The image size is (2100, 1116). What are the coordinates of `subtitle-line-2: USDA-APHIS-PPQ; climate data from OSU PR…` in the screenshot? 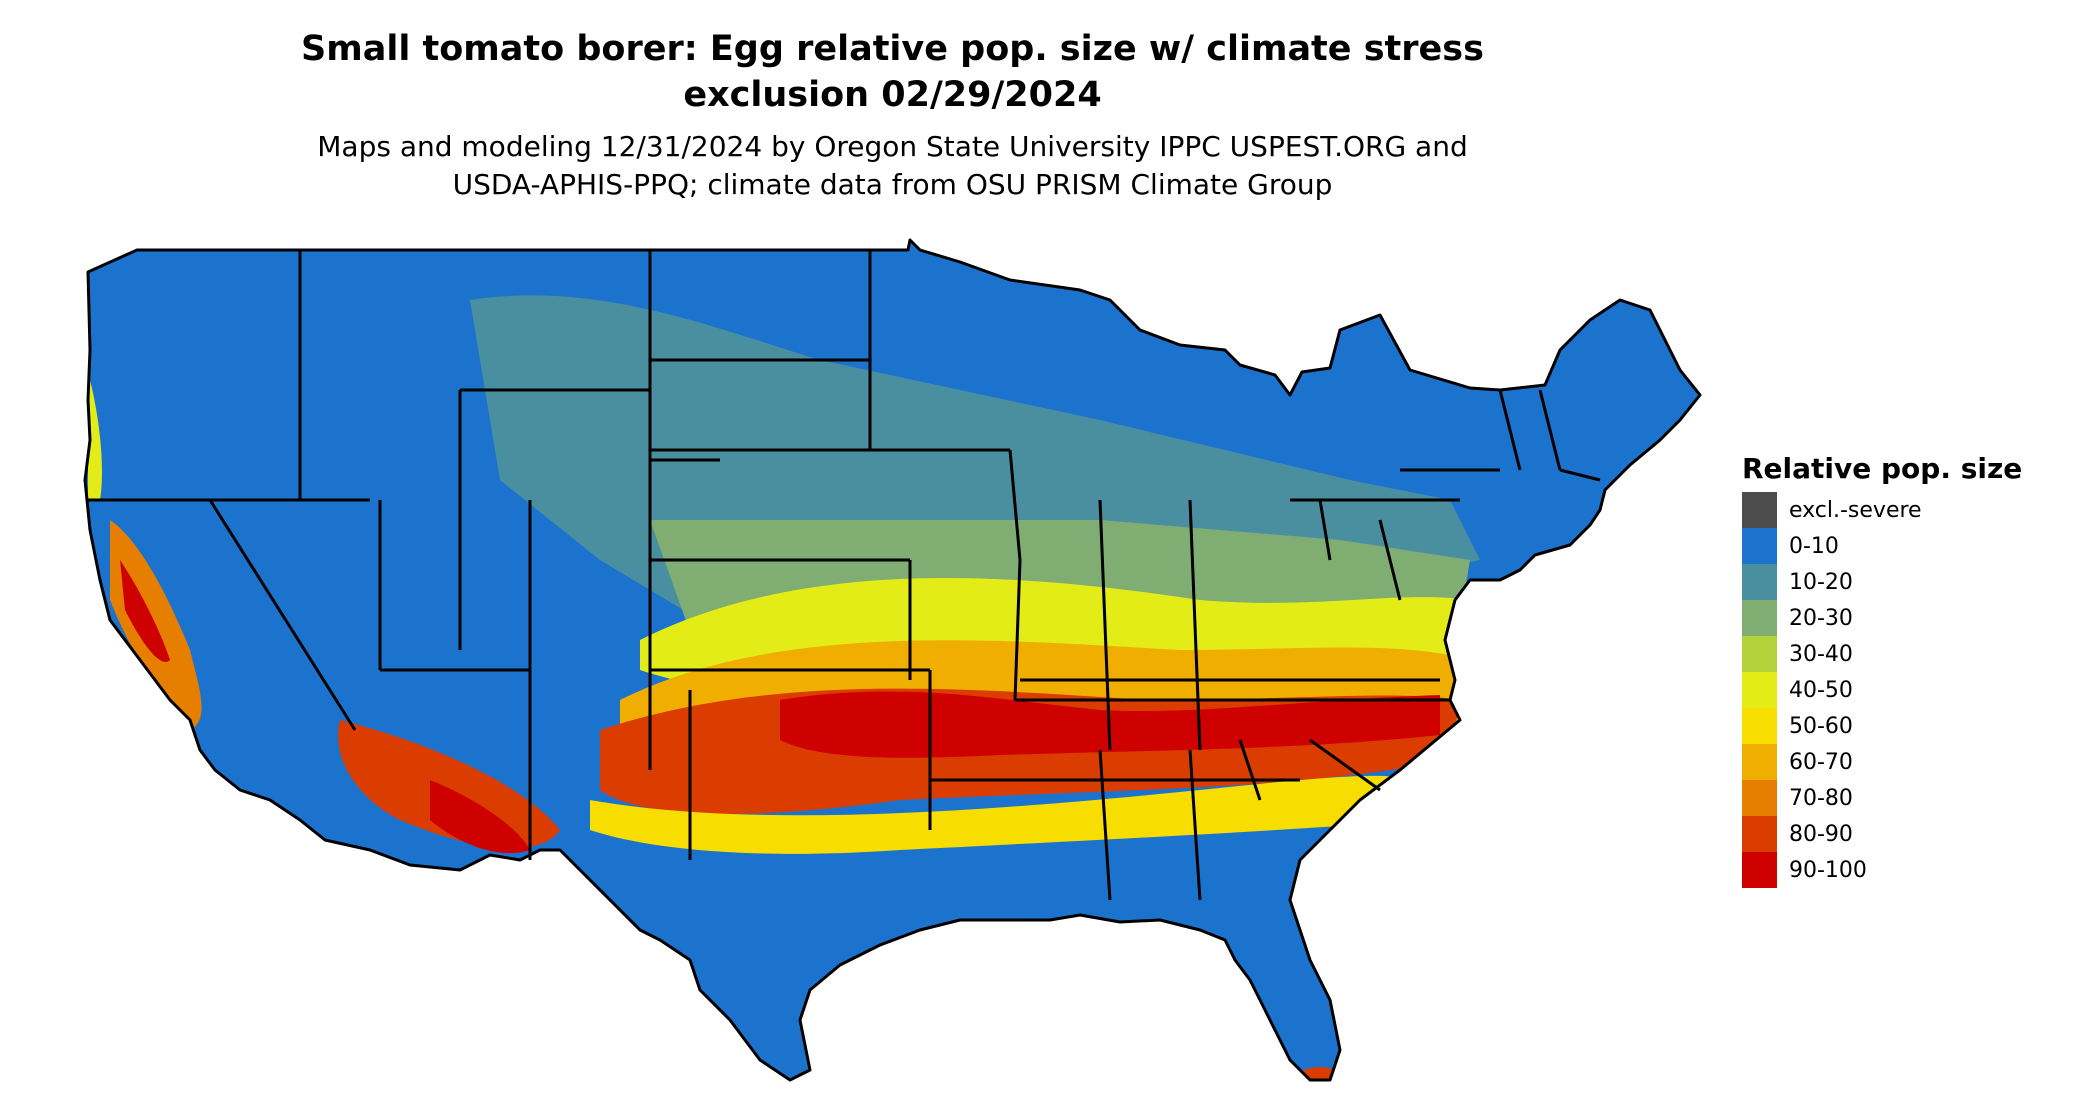 It's located at (892, 184).